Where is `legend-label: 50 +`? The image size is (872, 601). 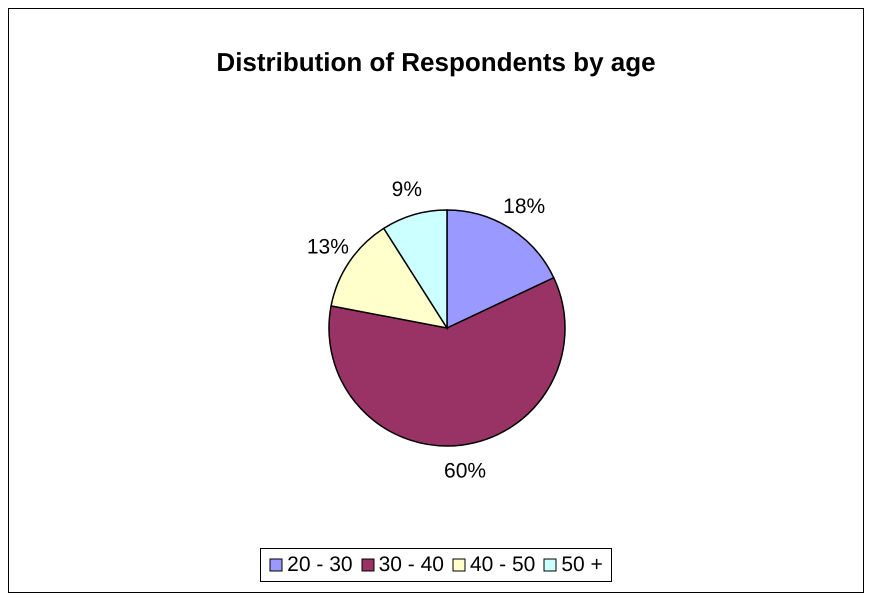
legend-label: 50 + is located at coordinates (581, 565).